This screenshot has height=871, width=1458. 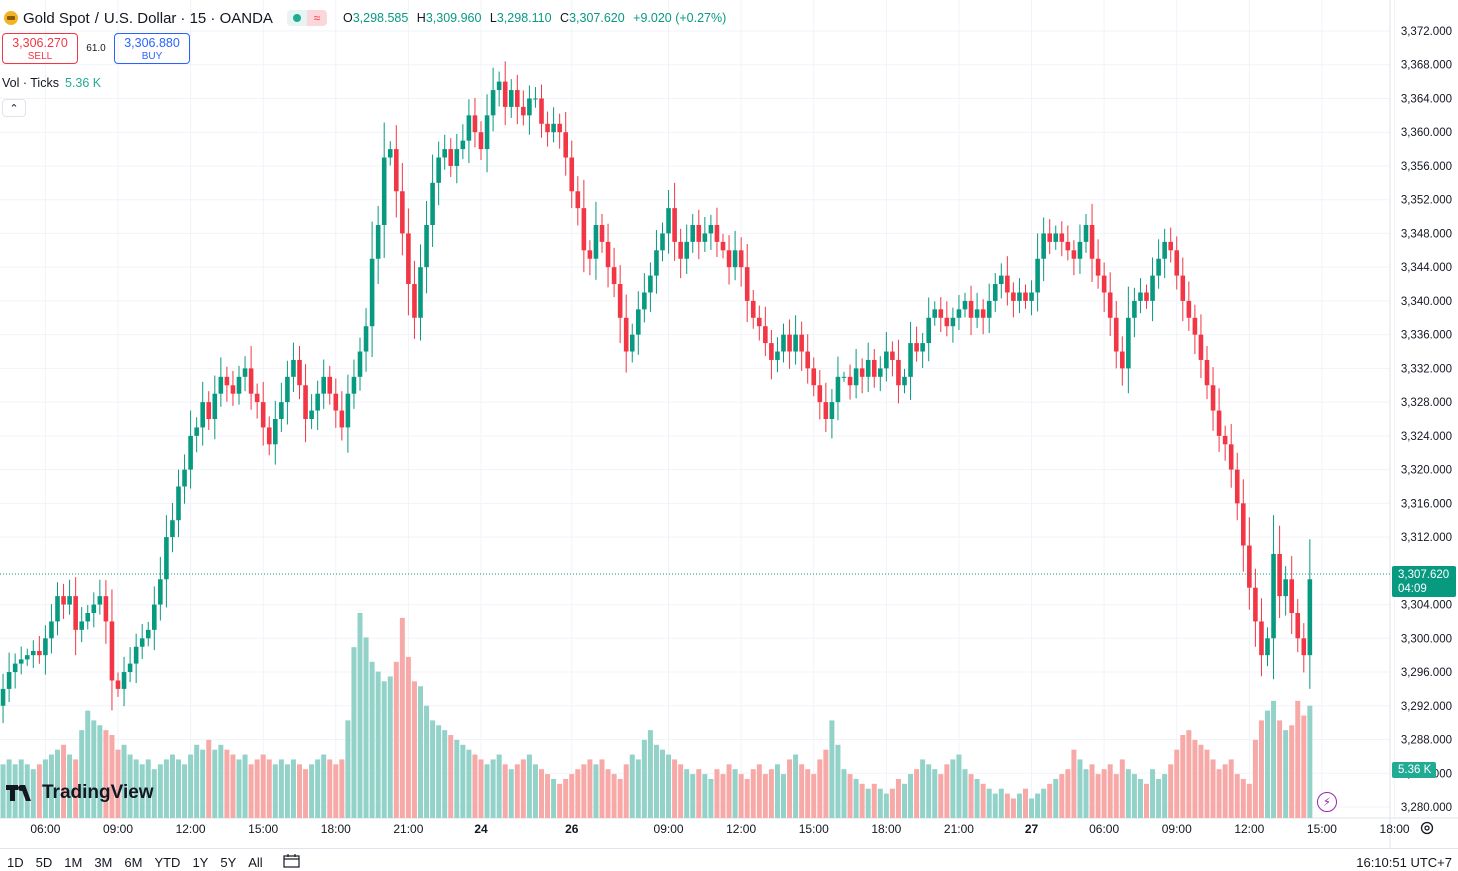 I want to click on tradingview-logo: TradingView, so click(x=80, y=793).